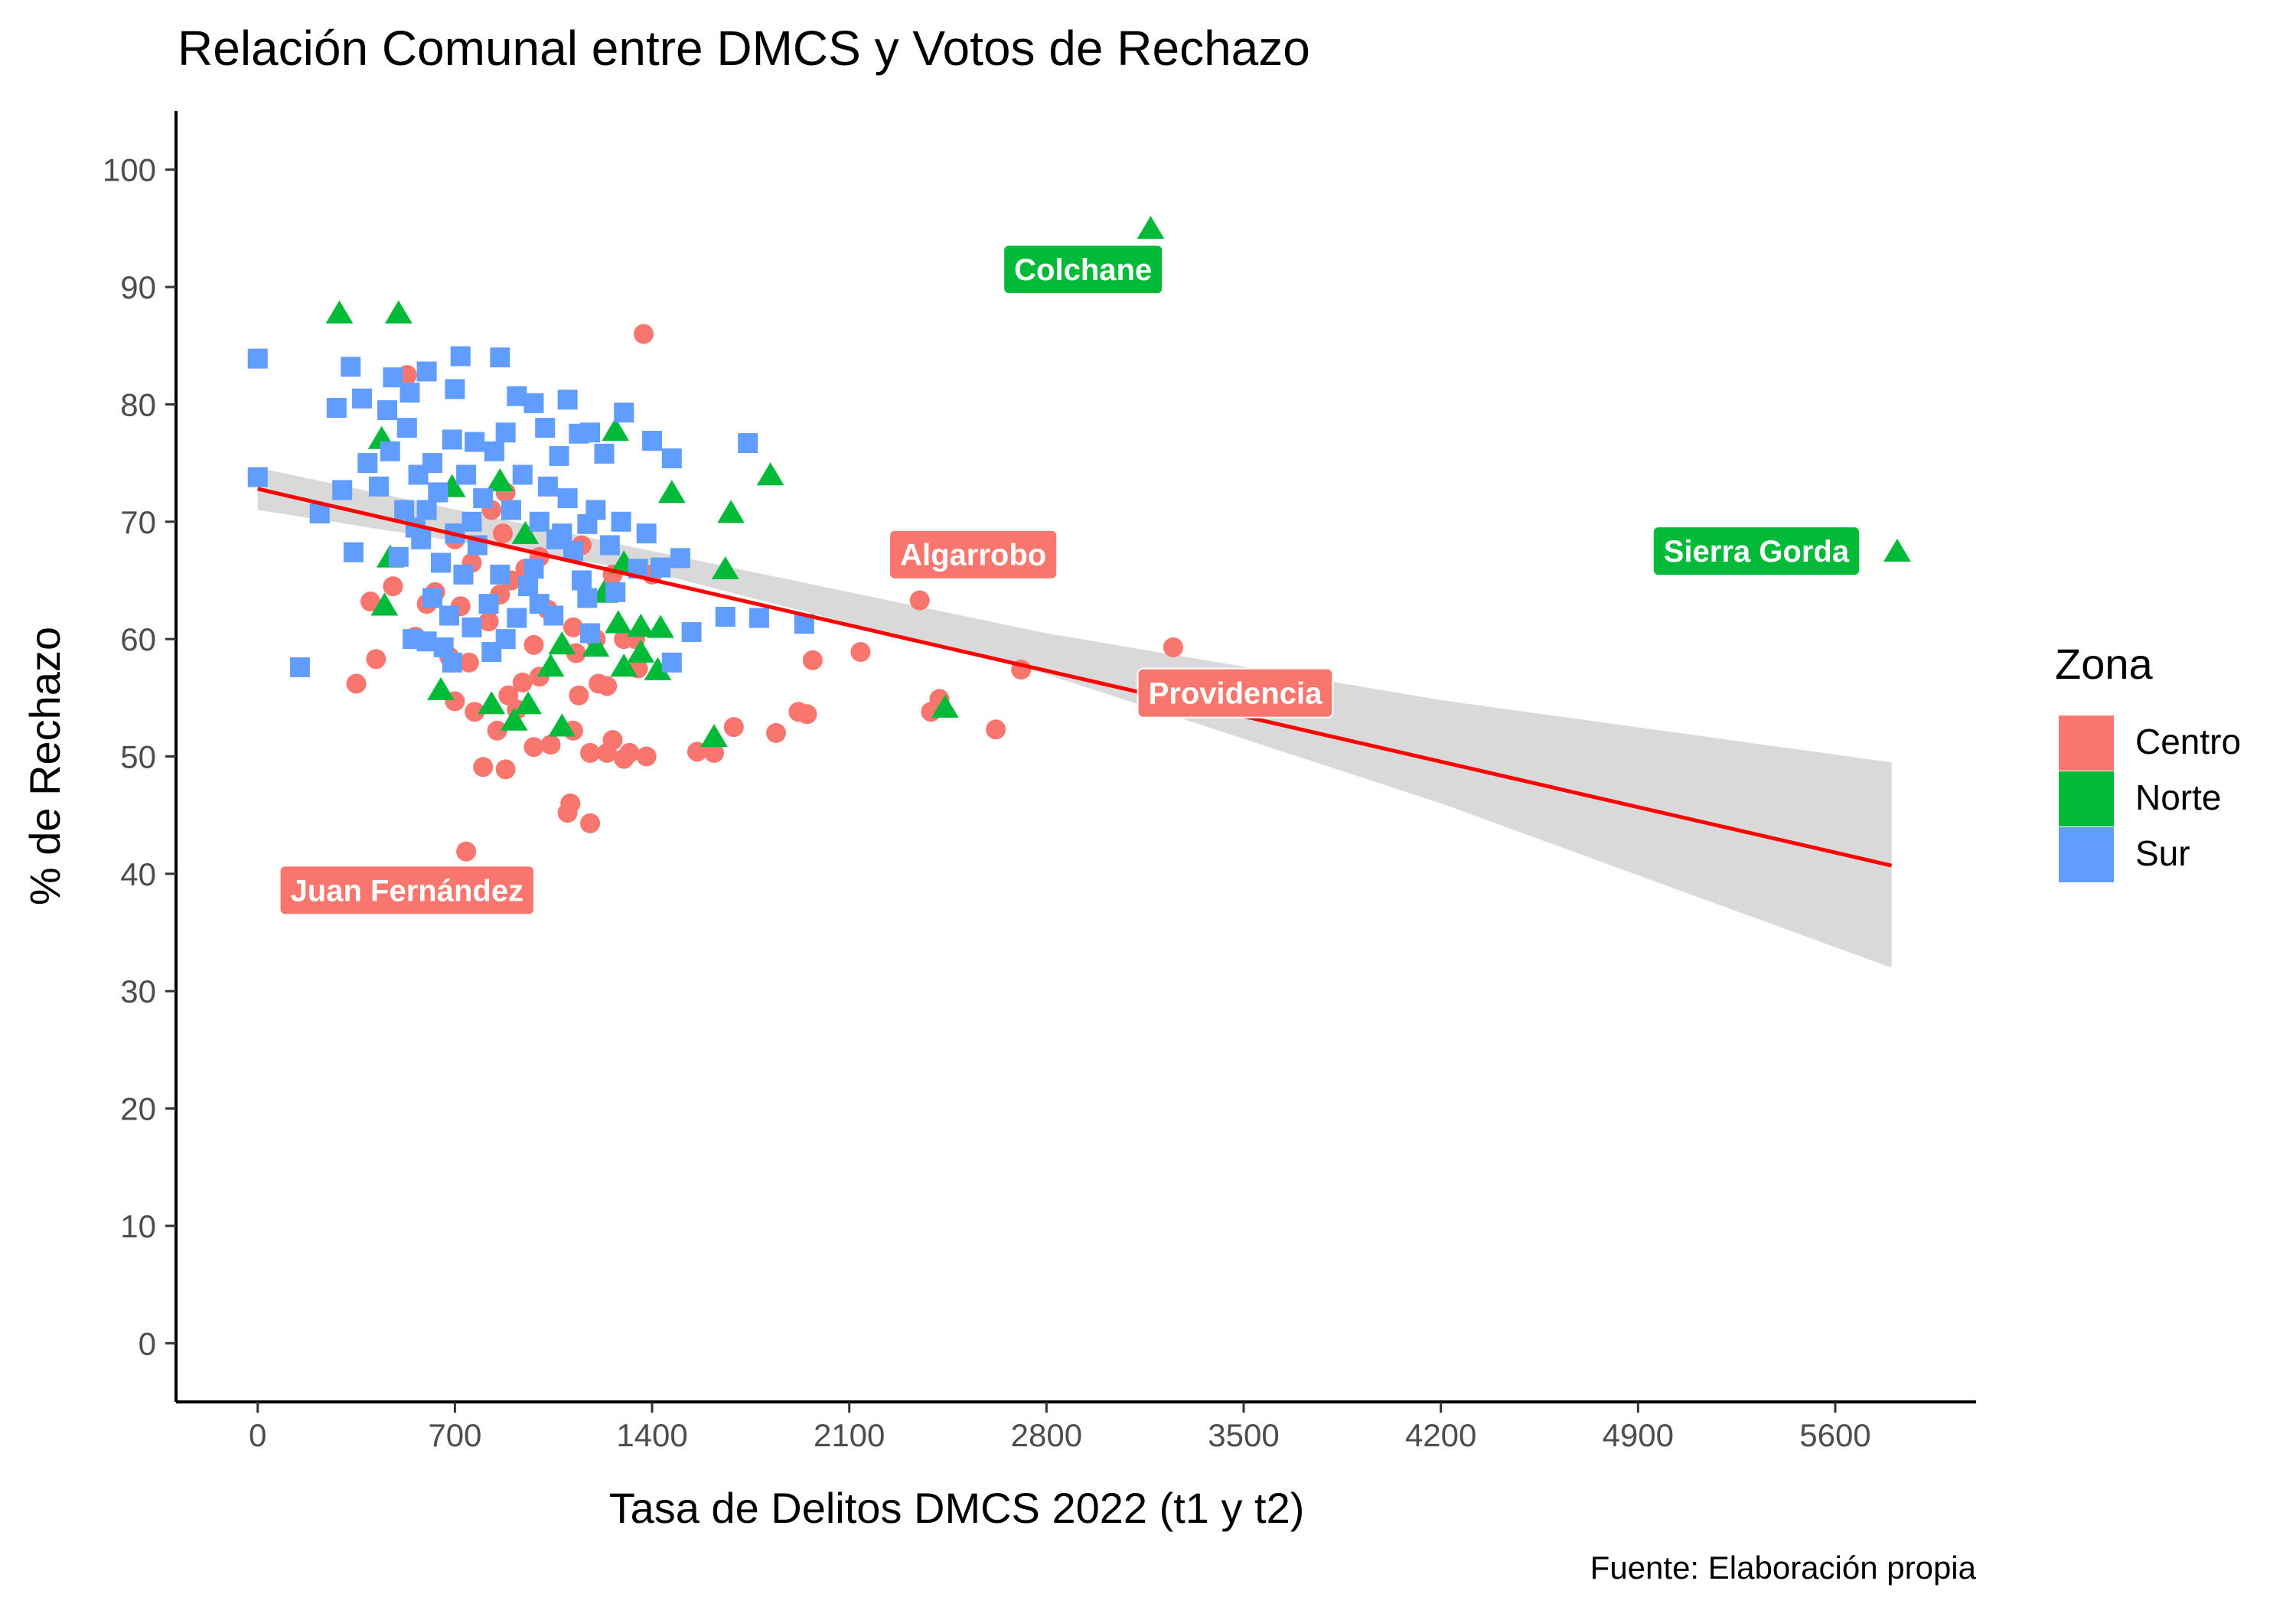 This screenshot has height=1607, width=2296. Describe the element at coordinates (138, 757) in the screenshot. I see `y-tick-label: 50` at that location.